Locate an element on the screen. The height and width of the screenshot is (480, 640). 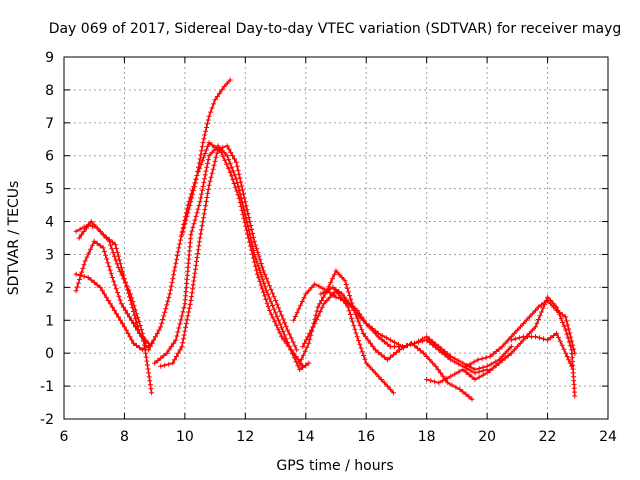
y-tick-label: -2 is located at coordinates (47, 420).